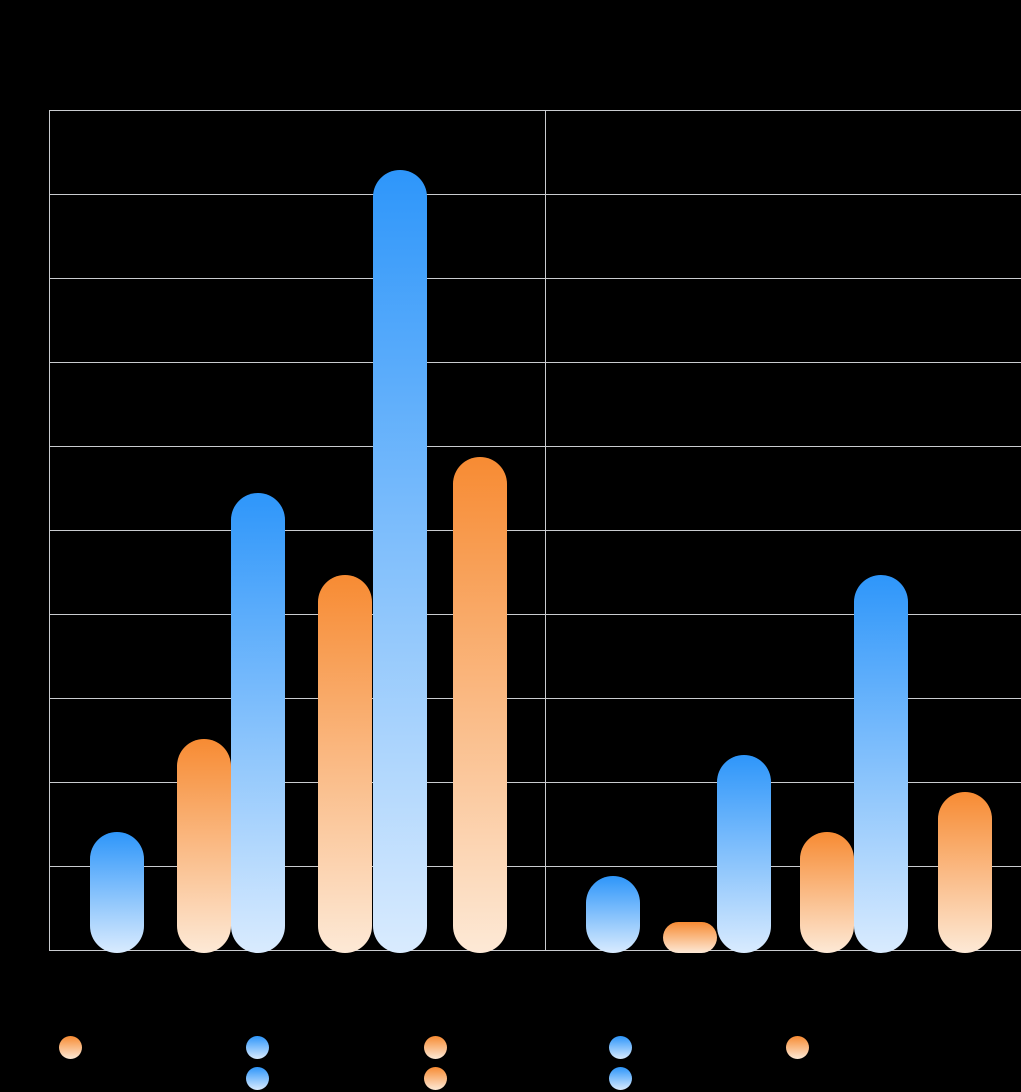 Image resolution: width=1021 pixels, height=1092 pixels. Describe the element at coordinates (70, 1047) in the screenshot. I see `legend-marker-orange-r1-i1` at that location.